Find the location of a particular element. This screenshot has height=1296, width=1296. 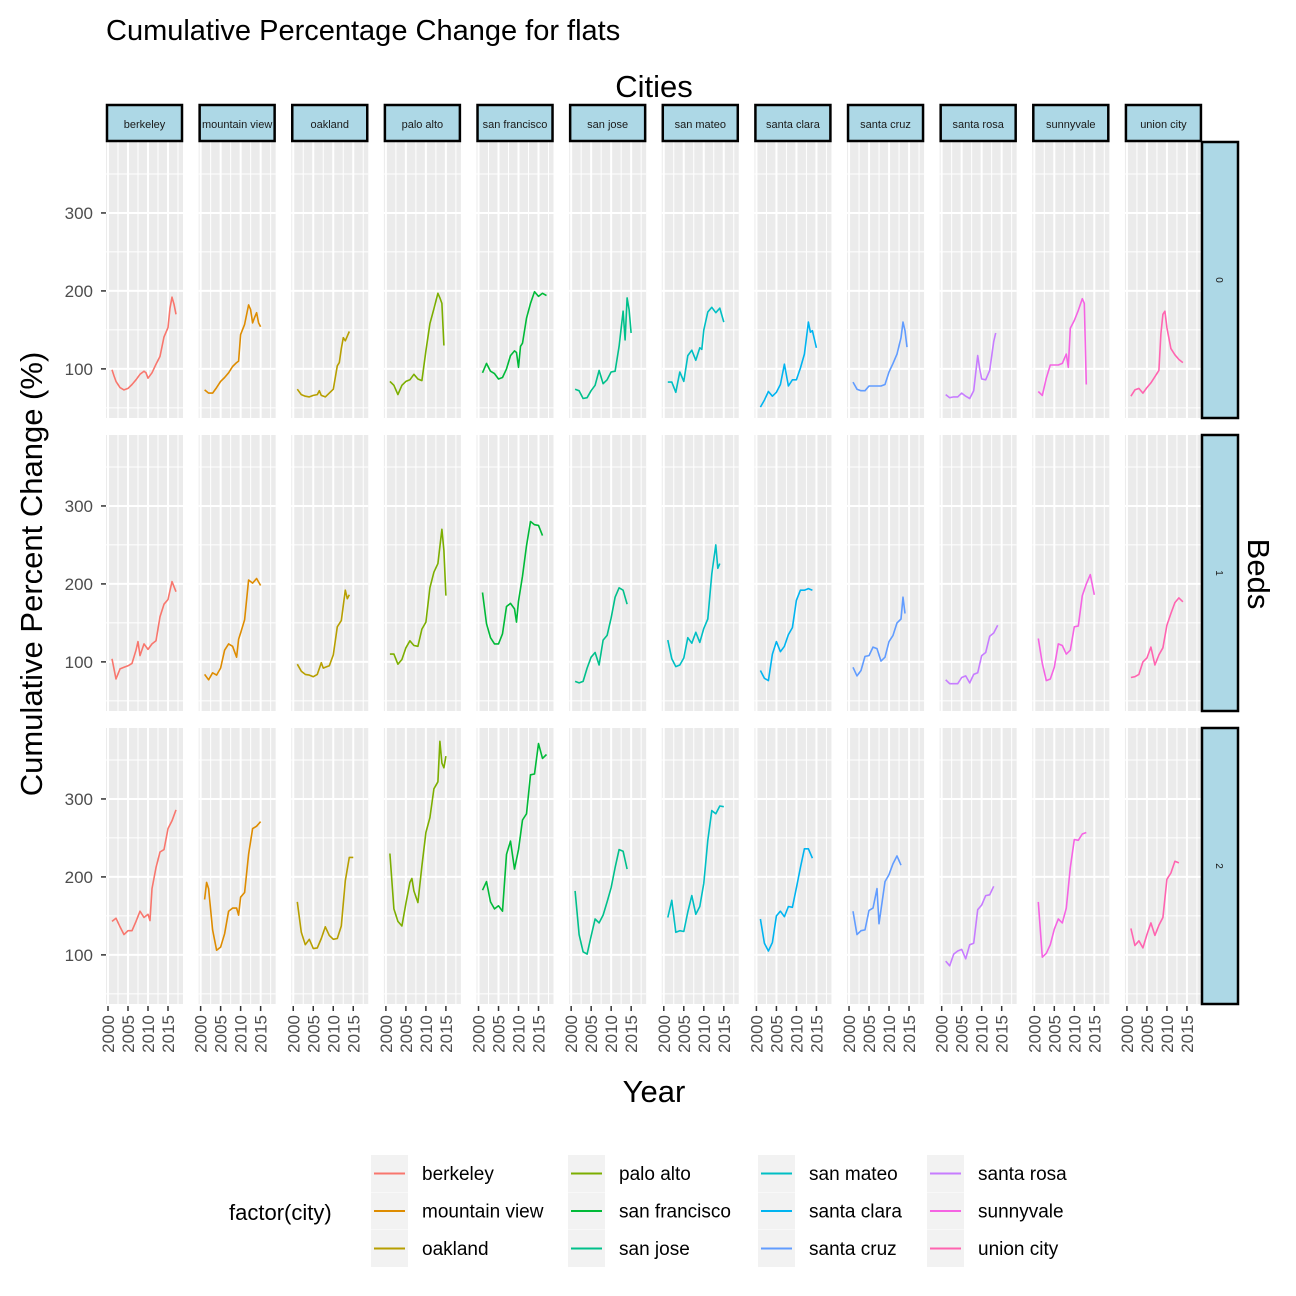

col-strip-san-francisco: san francisco is located at coordinates (515, 123).